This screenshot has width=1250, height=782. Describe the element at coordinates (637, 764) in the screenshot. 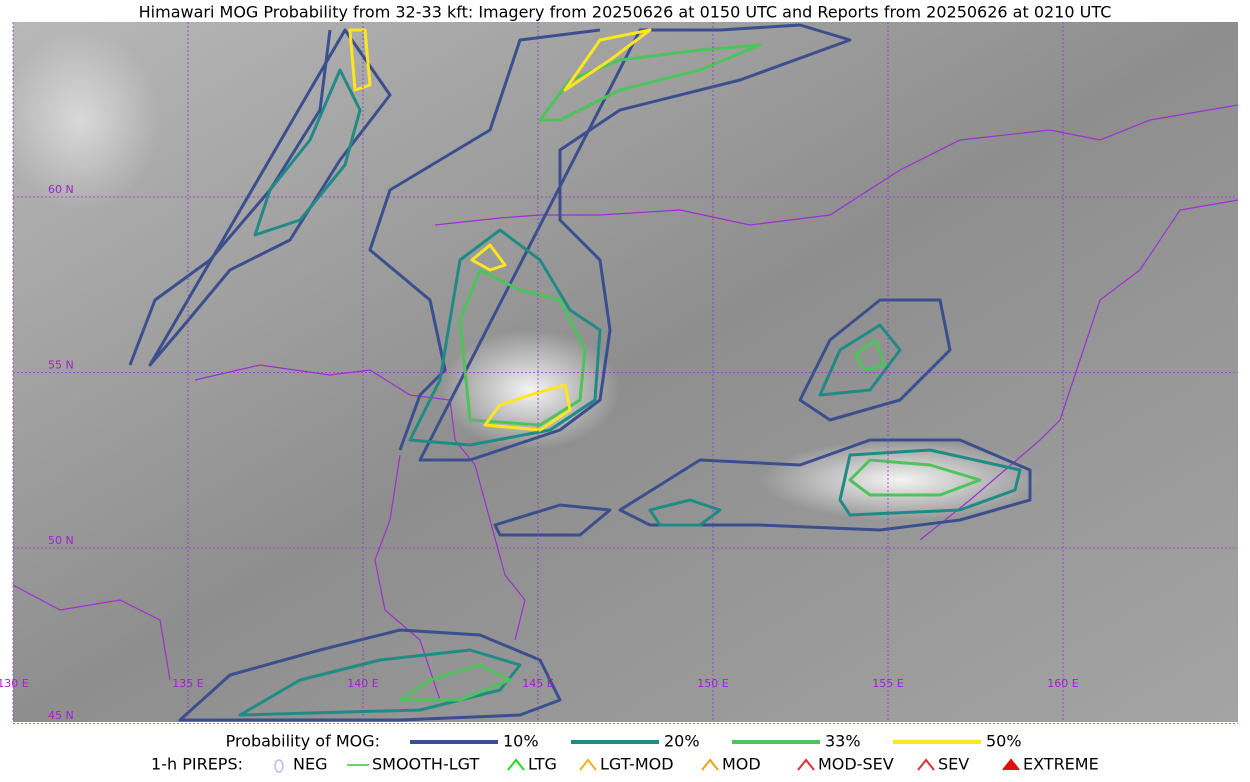

I see `legend-label: LGT-MOD` at that location.